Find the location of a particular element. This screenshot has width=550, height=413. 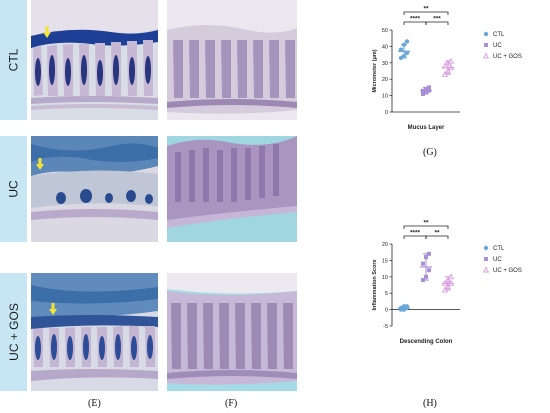

row-label-ucgos-text: UC + GOS is located at coordinates (13, 332).